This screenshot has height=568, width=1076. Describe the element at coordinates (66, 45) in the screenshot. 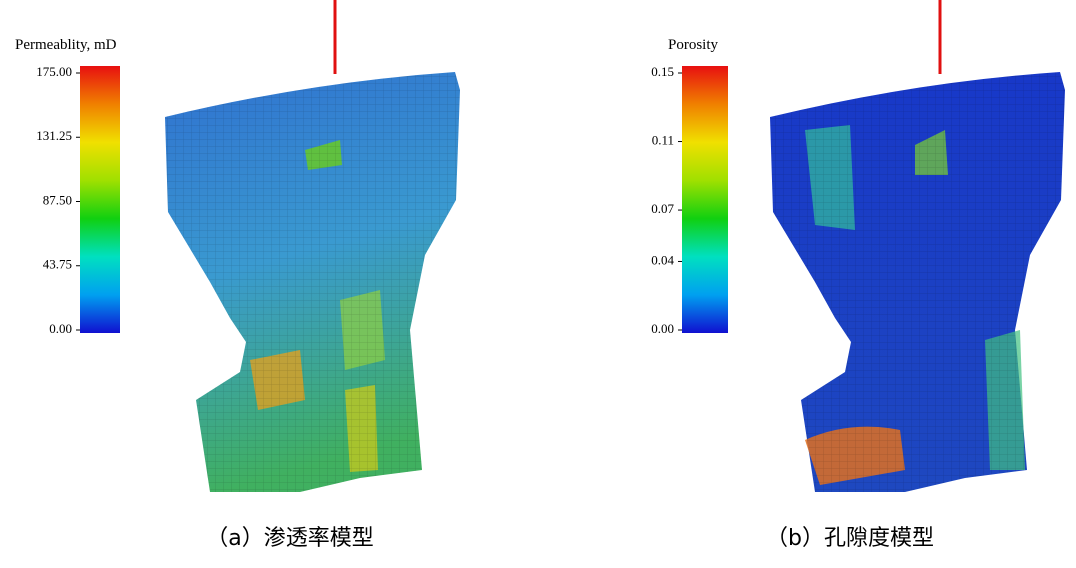

I see `colorbar-title: Permeablity, mD` at that location.